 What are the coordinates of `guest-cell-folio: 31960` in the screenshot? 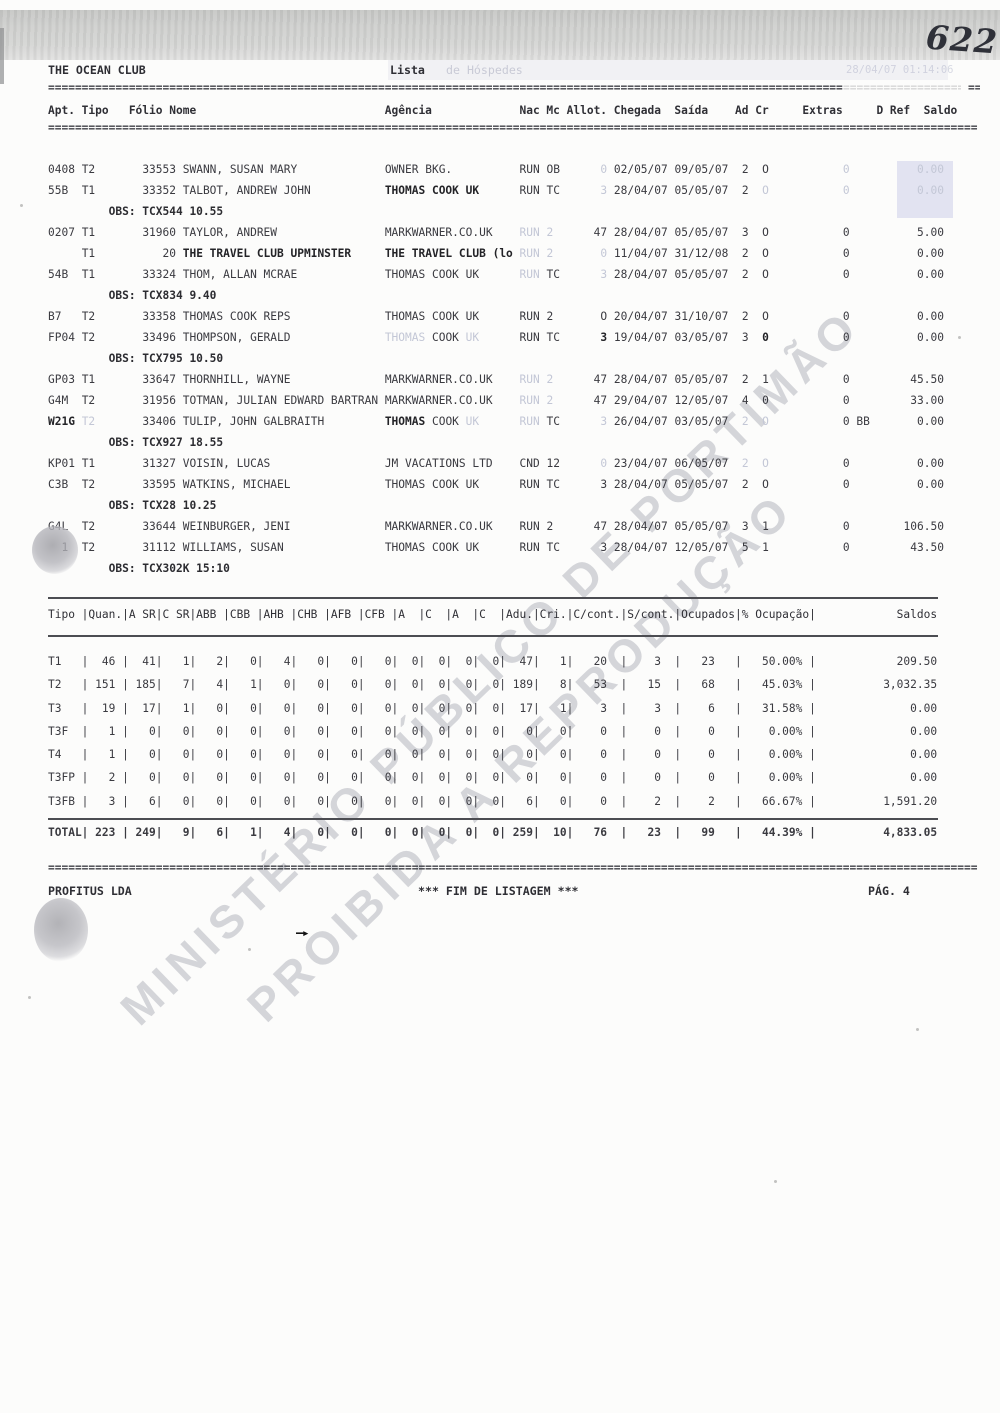 It's located at (142, 232).